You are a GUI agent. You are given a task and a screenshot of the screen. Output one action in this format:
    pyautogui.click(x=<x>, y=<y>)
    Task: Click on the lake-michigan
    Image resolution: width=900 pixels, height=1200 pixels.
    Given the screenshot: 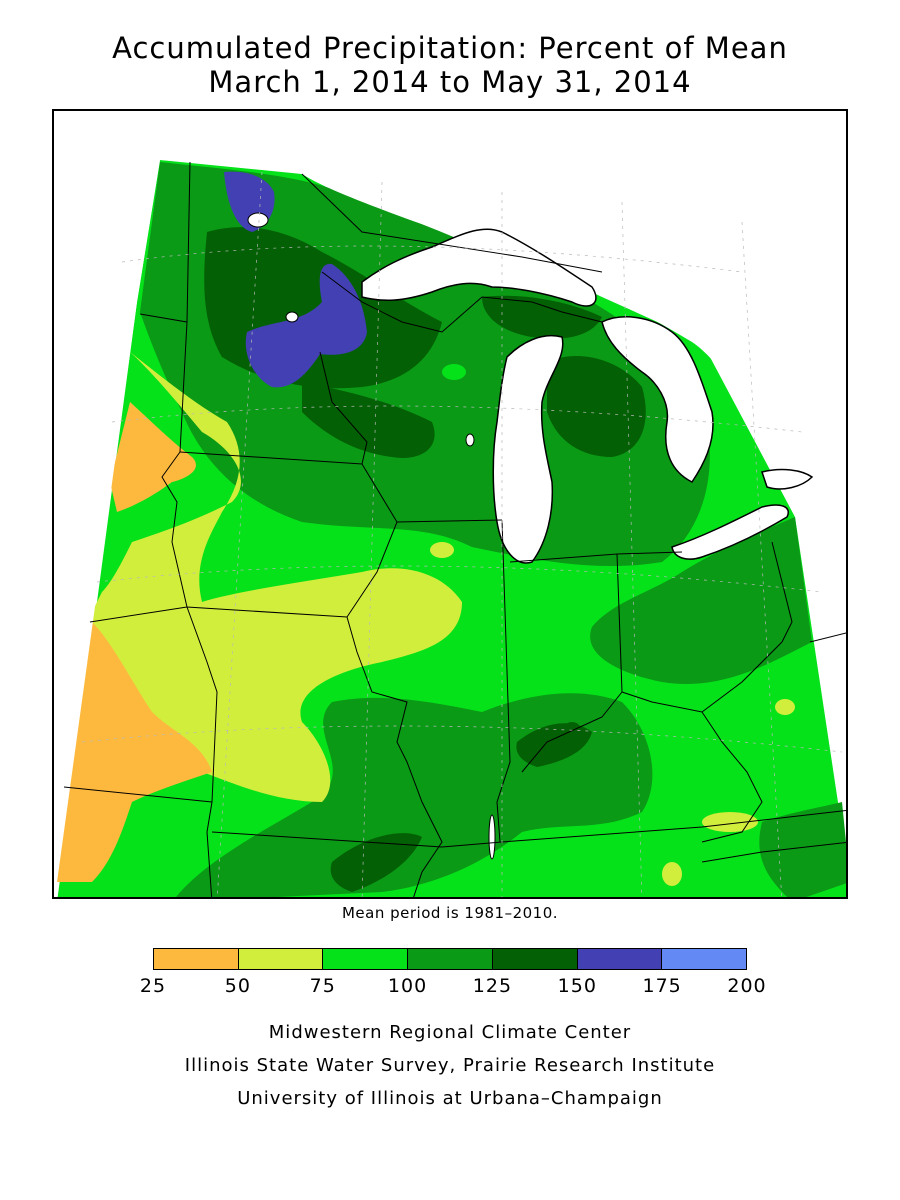 What is the action you would take?
    pyautogui.click(x=528, y=449)
    